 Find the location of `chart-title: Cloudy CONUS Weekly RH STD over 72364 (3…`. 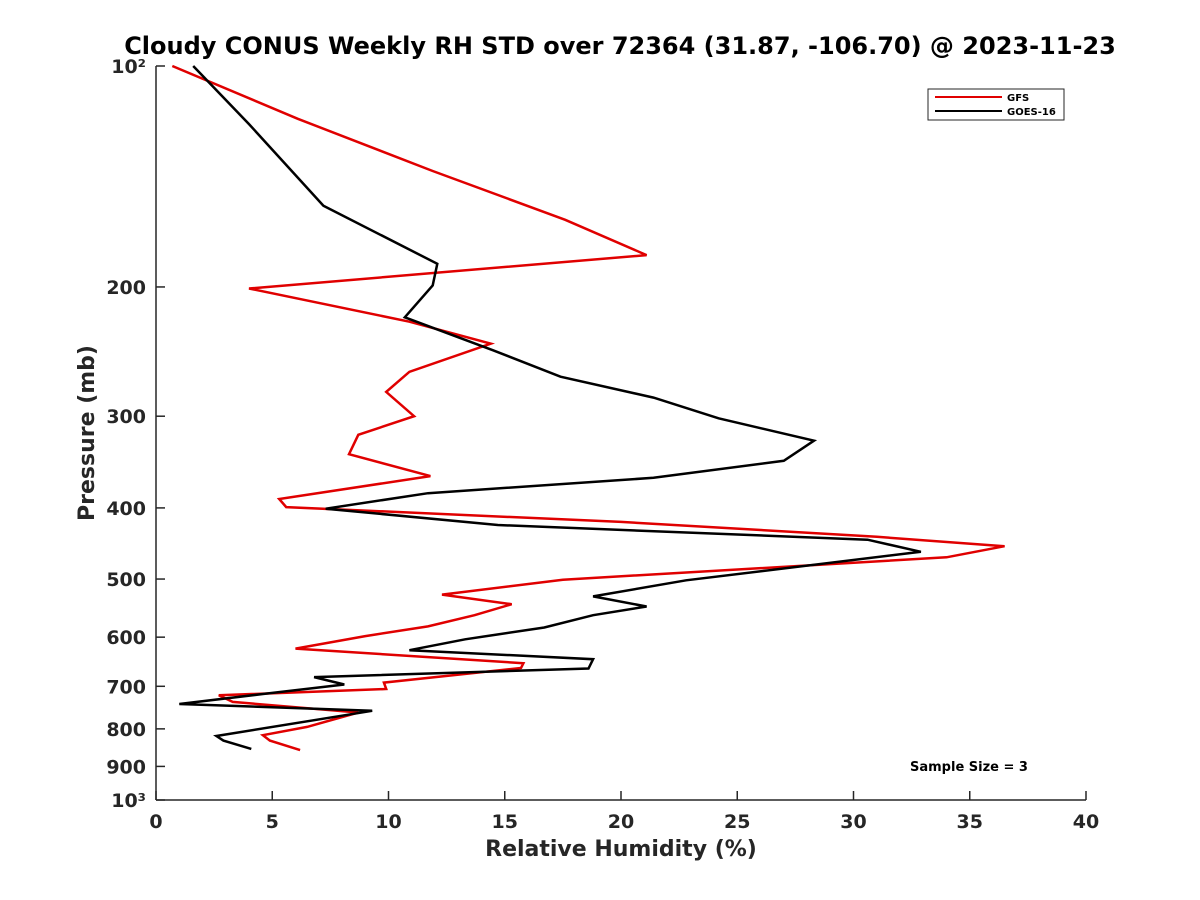

chart-title: Cloudy CONUS Weekly RH STD over 72364 (3… is located at coordinates (620, 46).